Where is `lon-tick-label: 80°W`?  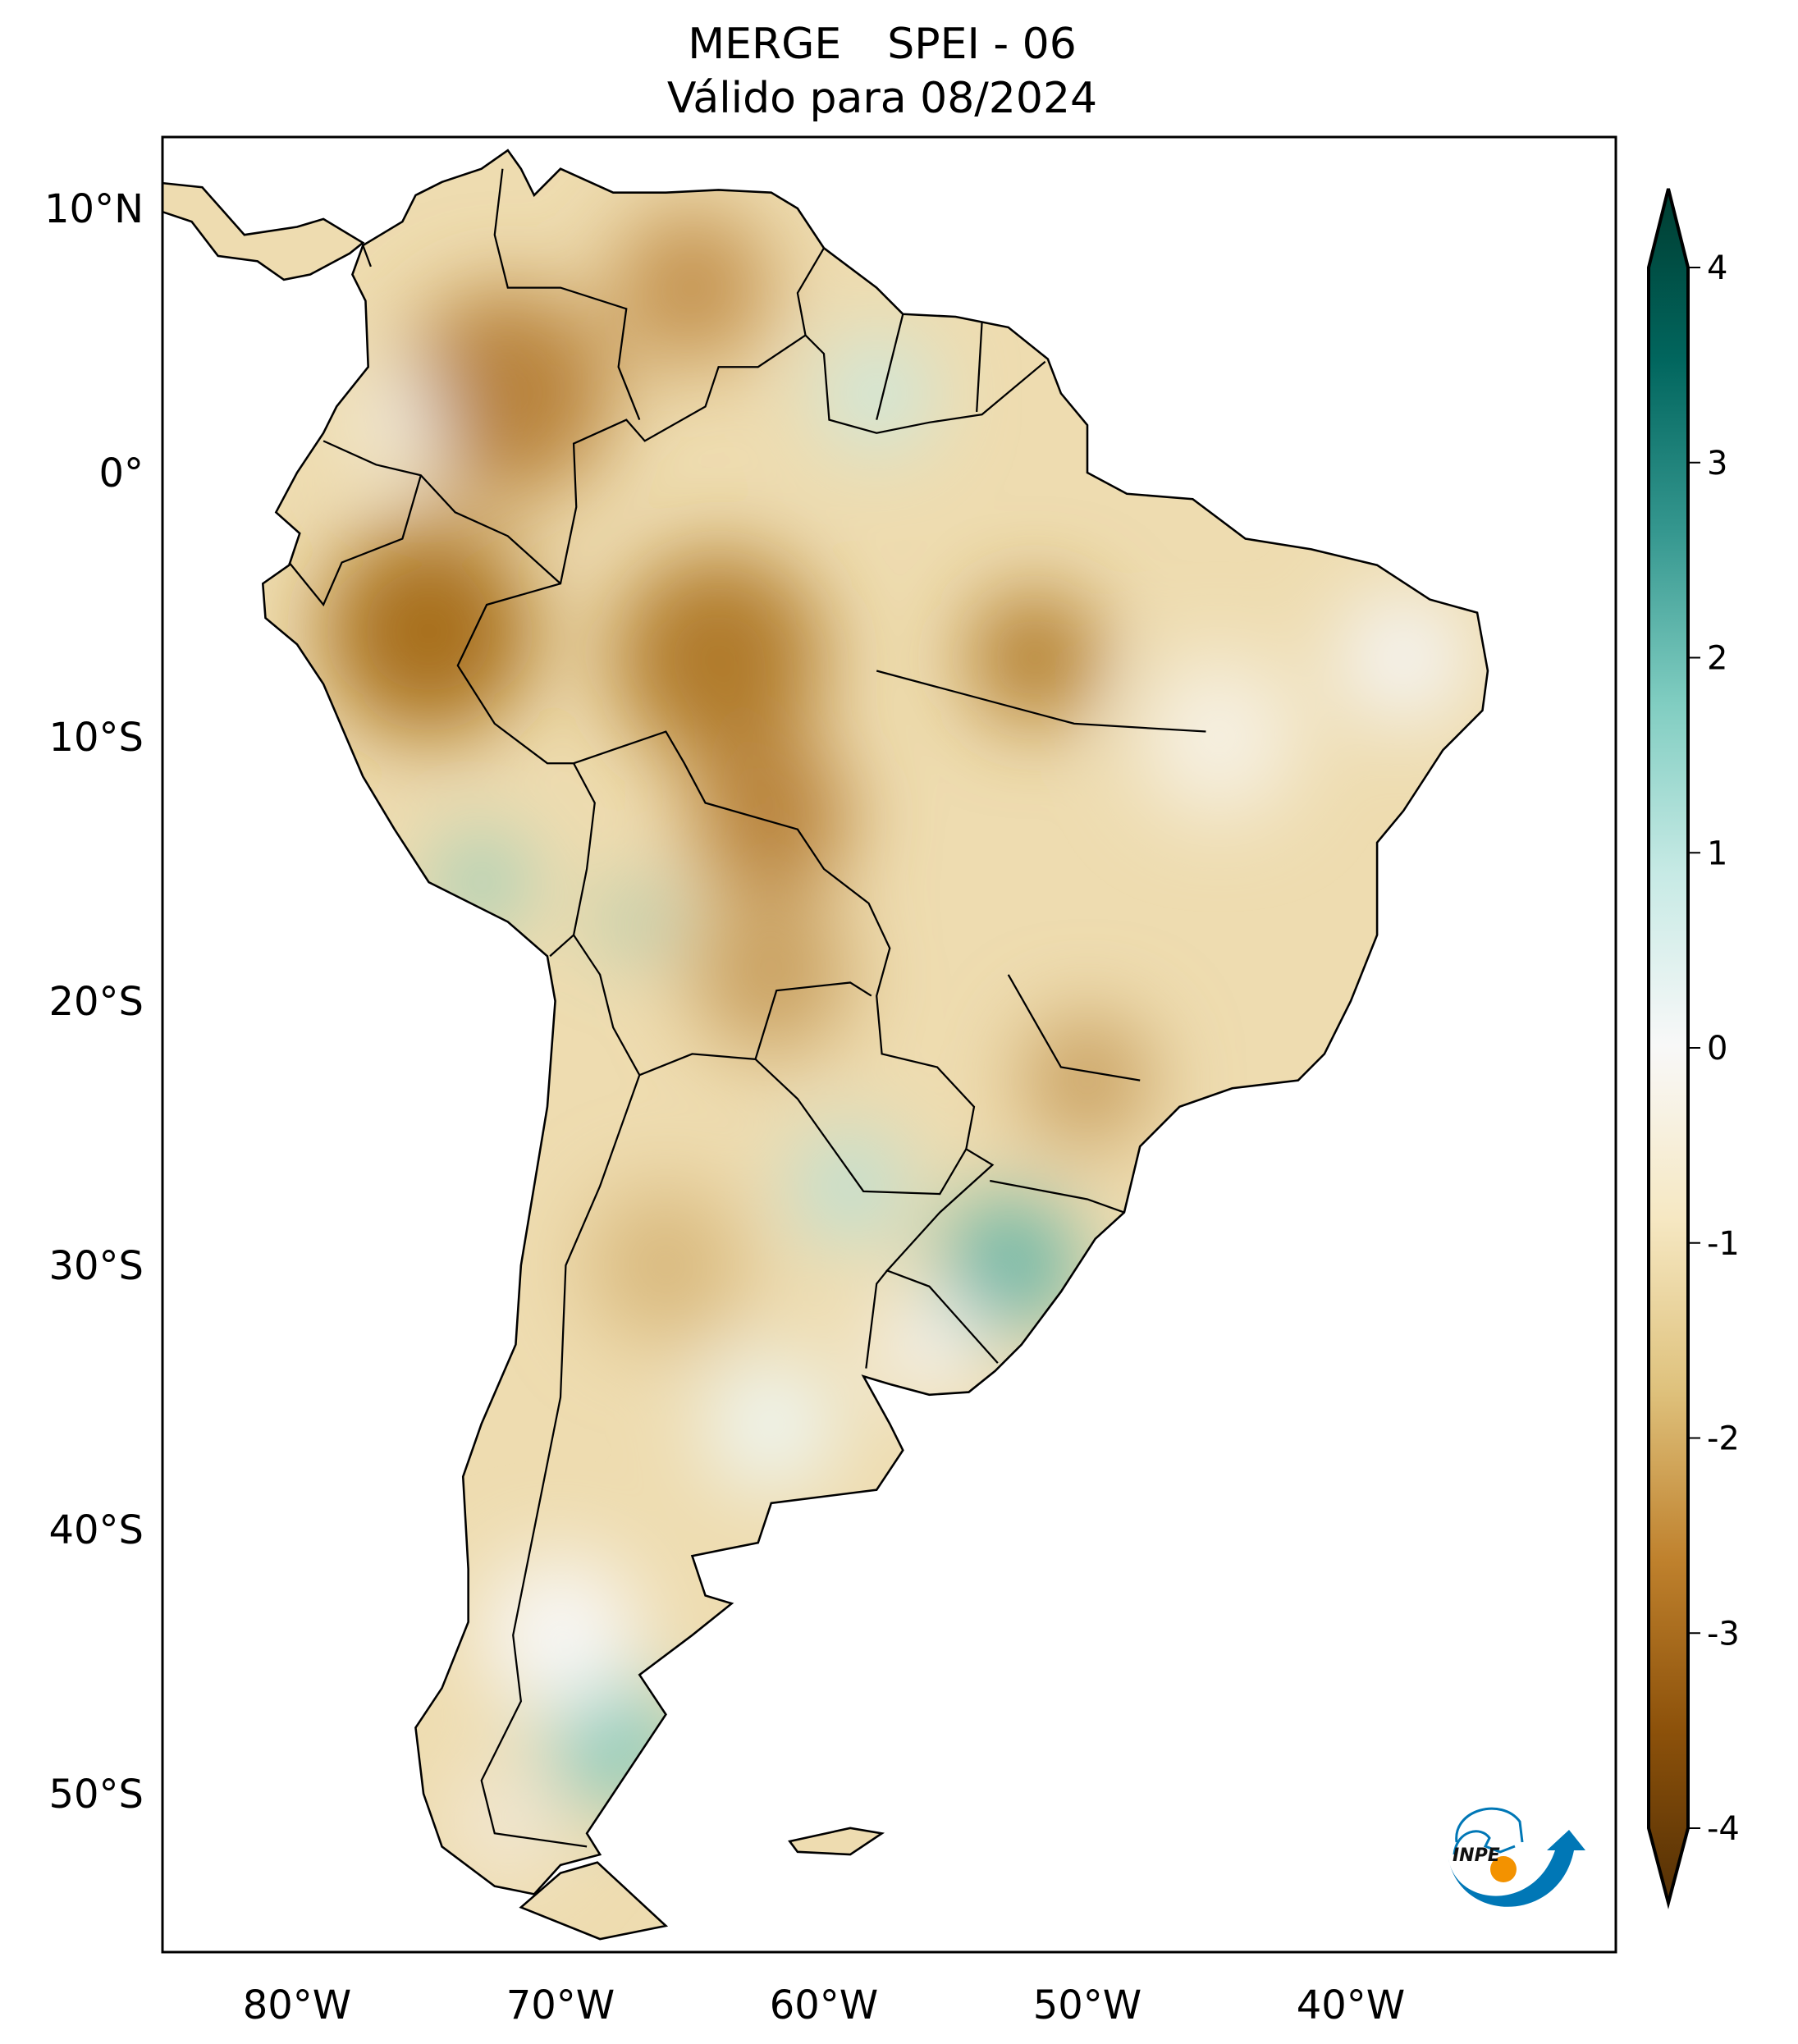
lon-tick-label: 80°W is located at coordinates (297, 2005).